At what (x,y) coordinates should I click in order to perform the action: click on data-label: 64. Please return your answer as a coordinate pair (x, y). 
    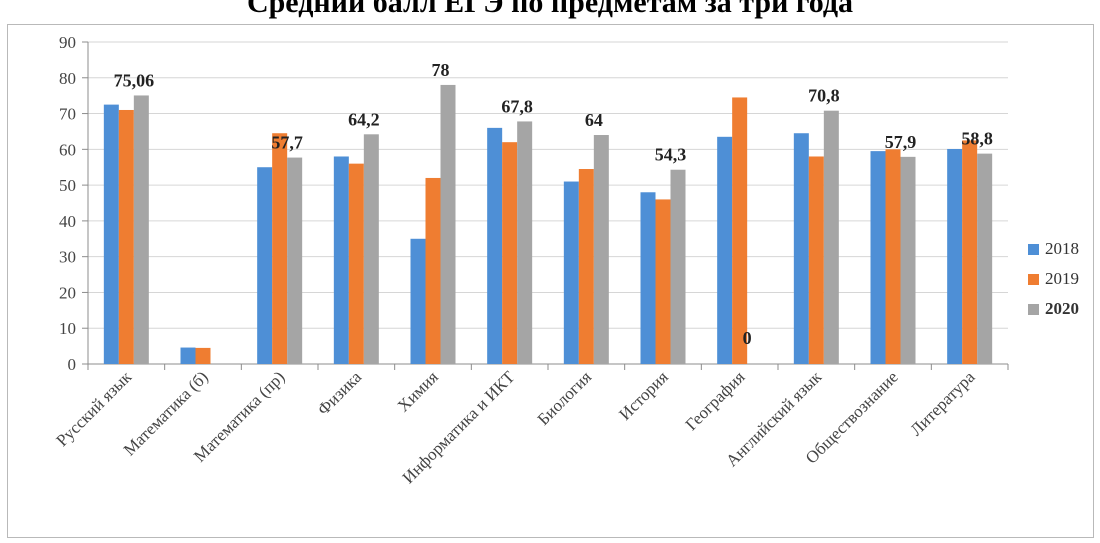
    Looking at the image, I should click on (594, 120).